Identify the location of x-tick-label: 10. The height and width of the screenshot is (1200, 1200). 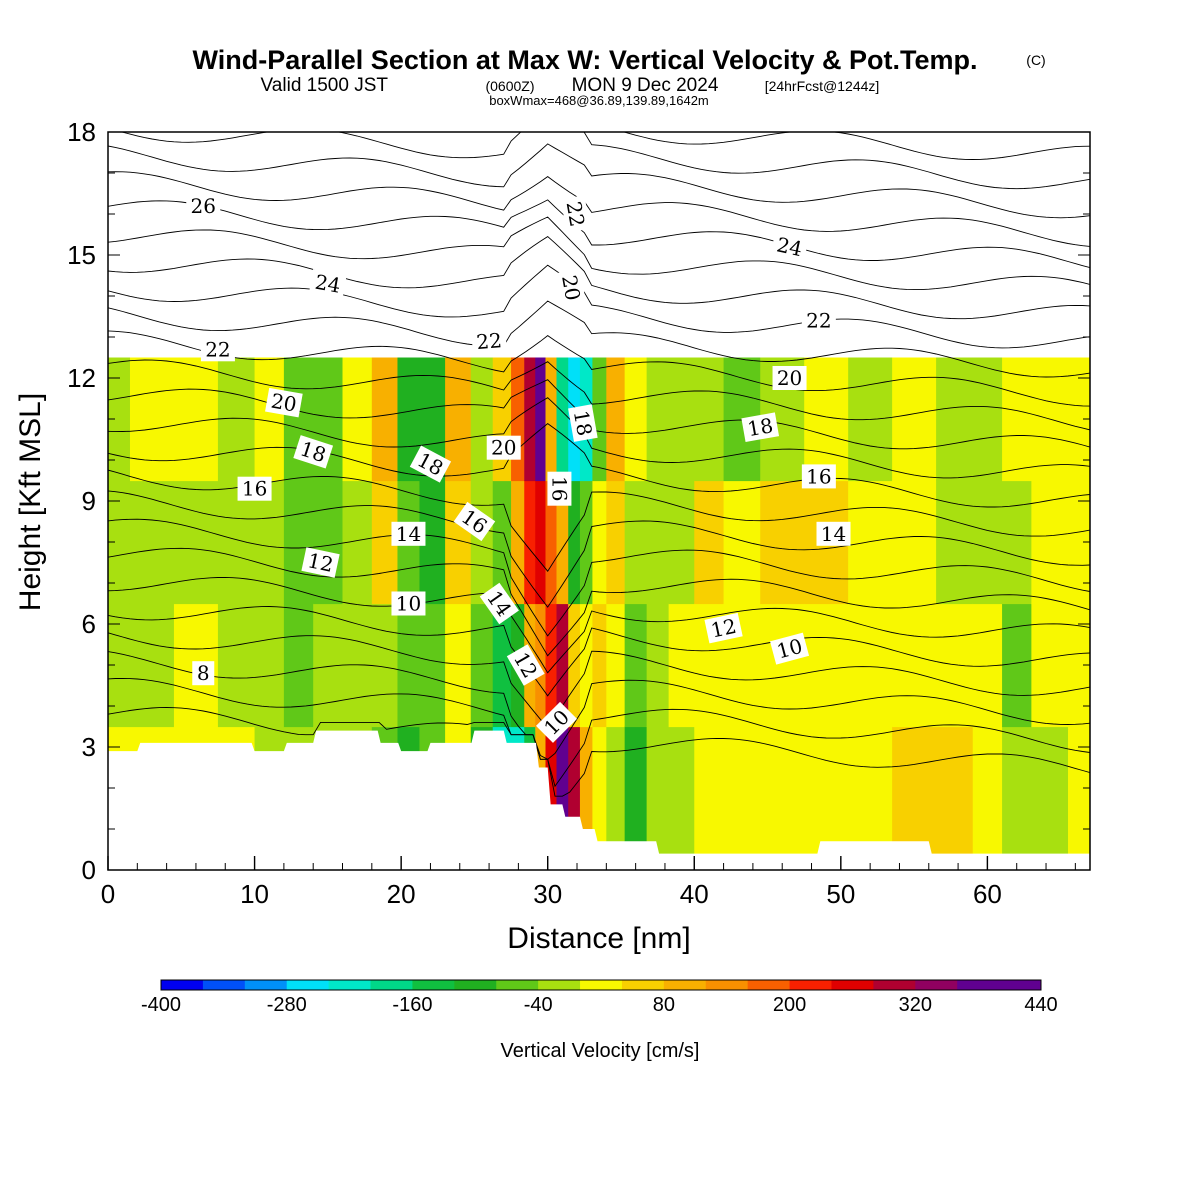
(254, 894).